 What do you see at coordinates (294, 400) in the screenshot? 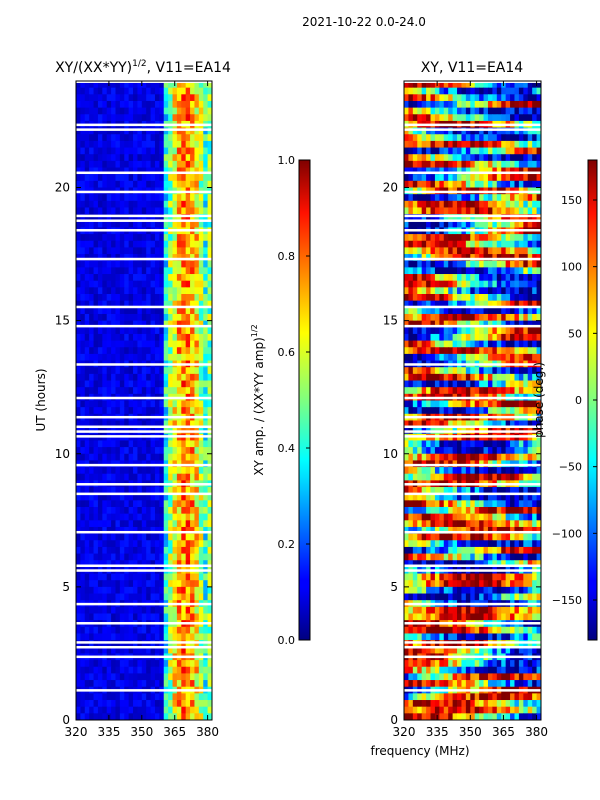
I see `amplitude-colorbar-ticks: 0.00.20.40.60.81.0` at bounding box center [294, 400].